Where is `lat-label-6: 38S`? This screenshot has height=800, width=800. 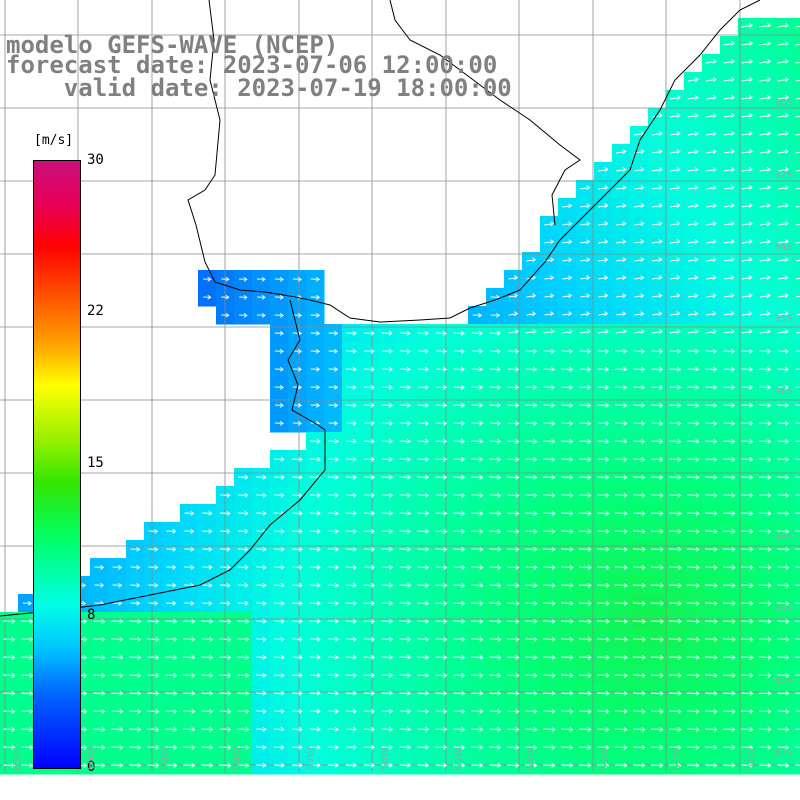
lat-label-6: 38S is located at coordinates (784, 537).